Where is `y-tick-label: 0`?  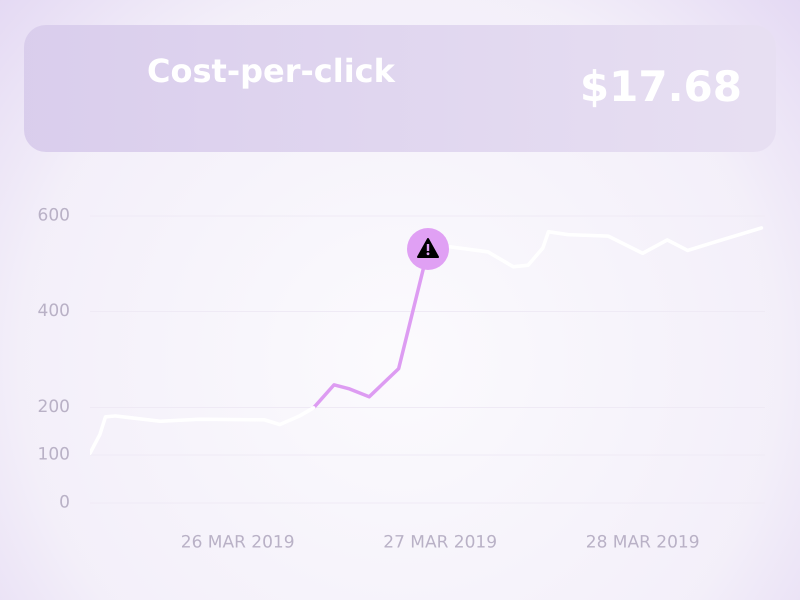
y-tick-label: 0 is located at coordinates (64, 502).